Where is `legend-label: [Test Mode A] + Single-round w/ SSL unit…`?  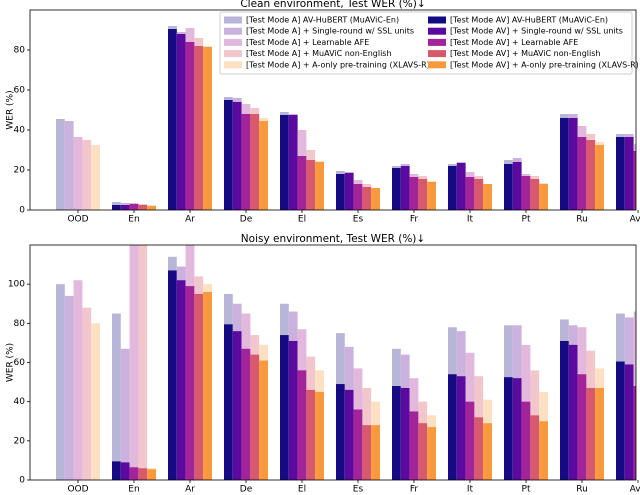 legend-label: [Test Mode A] + Single-round w/ SSL unit… is located at coordinates (330, 31).